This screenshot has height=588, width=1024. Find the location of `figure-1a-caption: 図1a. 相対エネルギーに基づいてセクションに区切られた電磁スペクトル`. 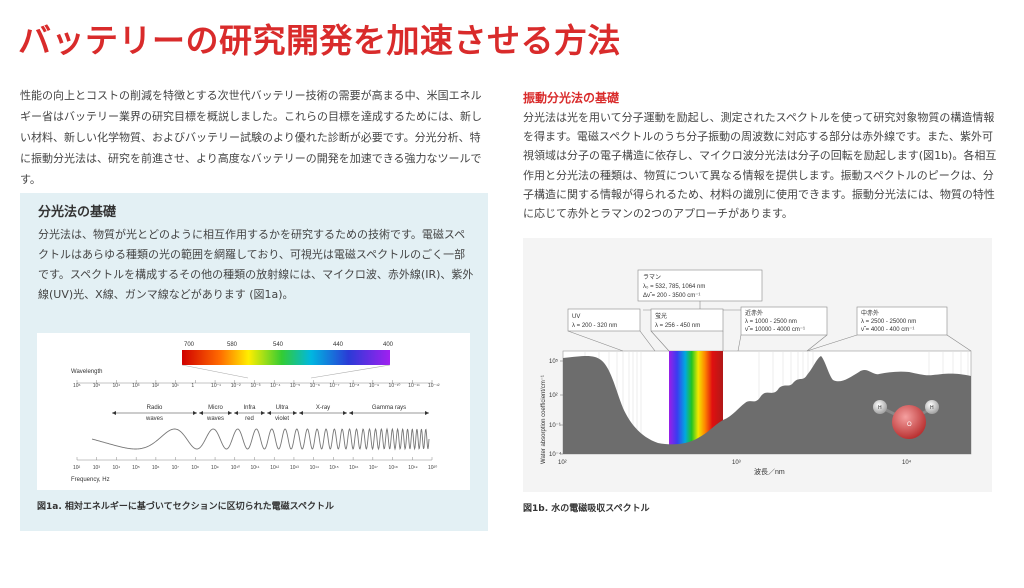

figure-1a-caption: 図1a. 相対エネルギーに基づいてセクションに区切られた電磁スペクトル is located at coordinates (185, 507).